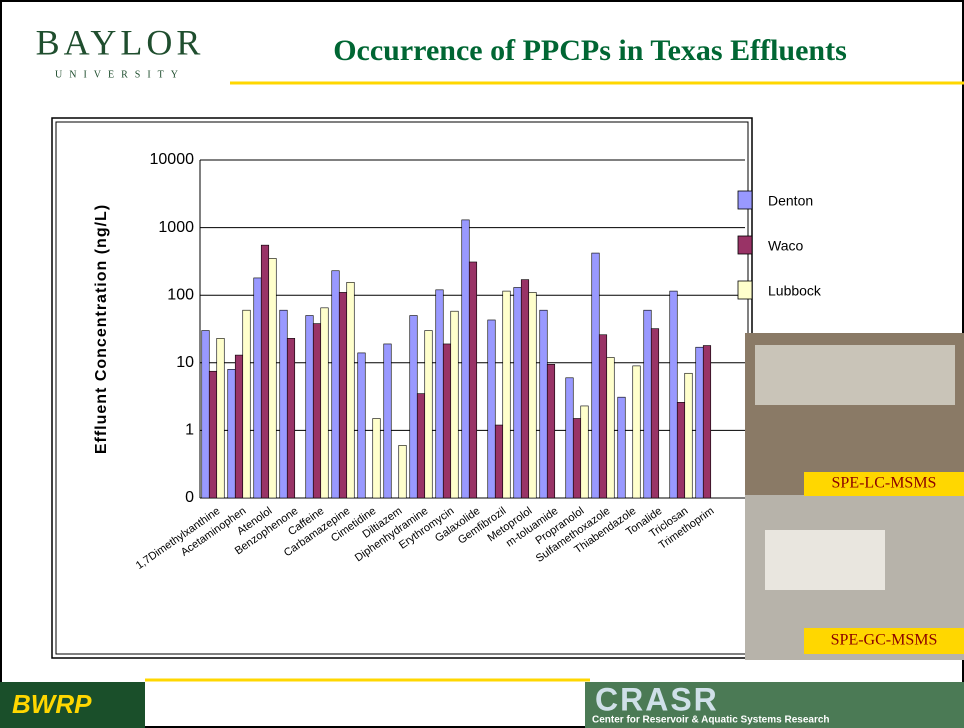 This screenshot has height=728, width=964. What do you see at coordinates (185, 362) in the screenshot?
I see `y-tick-label: 10` at bounding box center [185, 362].